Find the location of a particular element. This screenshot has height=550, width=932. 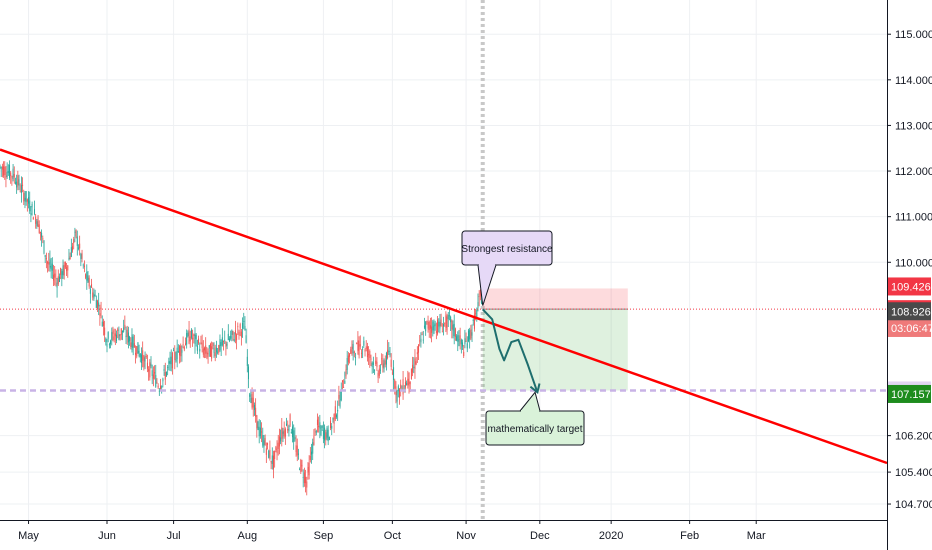

risk-zone is located at coordinates (555, 299).